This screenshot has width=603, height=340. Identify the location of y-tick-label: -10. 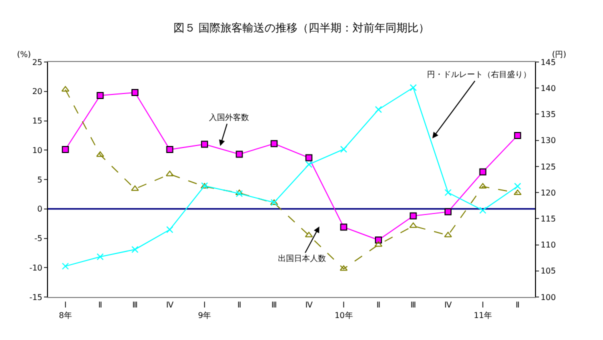
(35, 267).